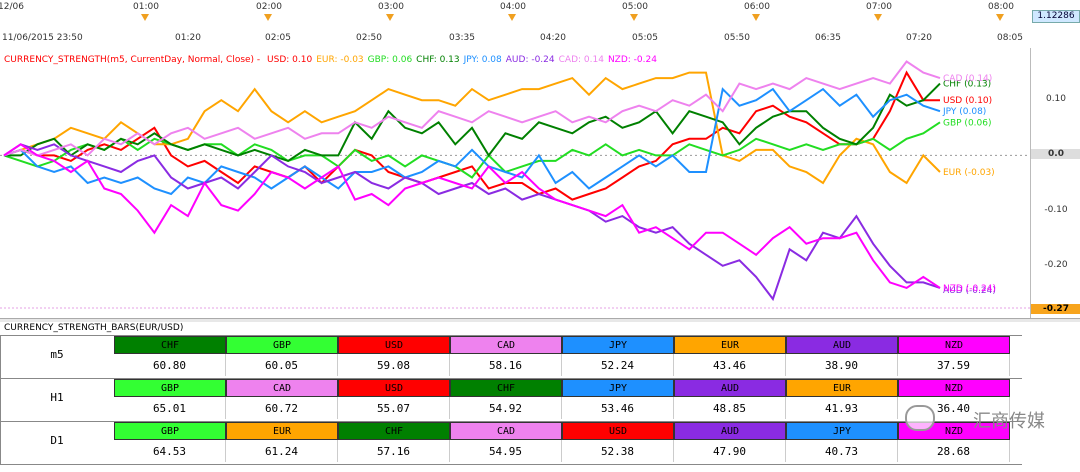  What do you see at coordinates (540, 320) in the screenshot?
I see `panel-separator` at bounding box center [540, 320].